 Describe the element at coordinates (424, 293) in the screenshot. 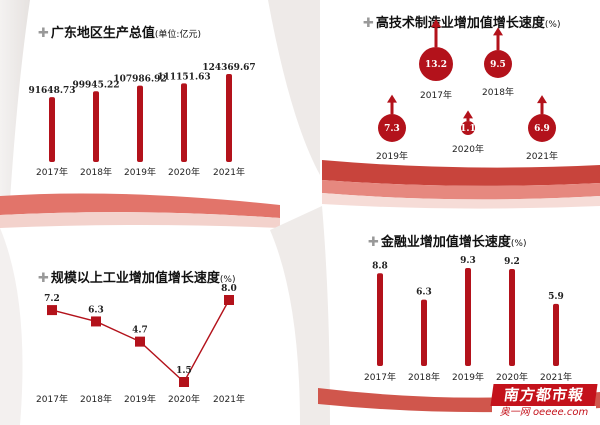

I see `finance-value-label: 6.3` at that location.